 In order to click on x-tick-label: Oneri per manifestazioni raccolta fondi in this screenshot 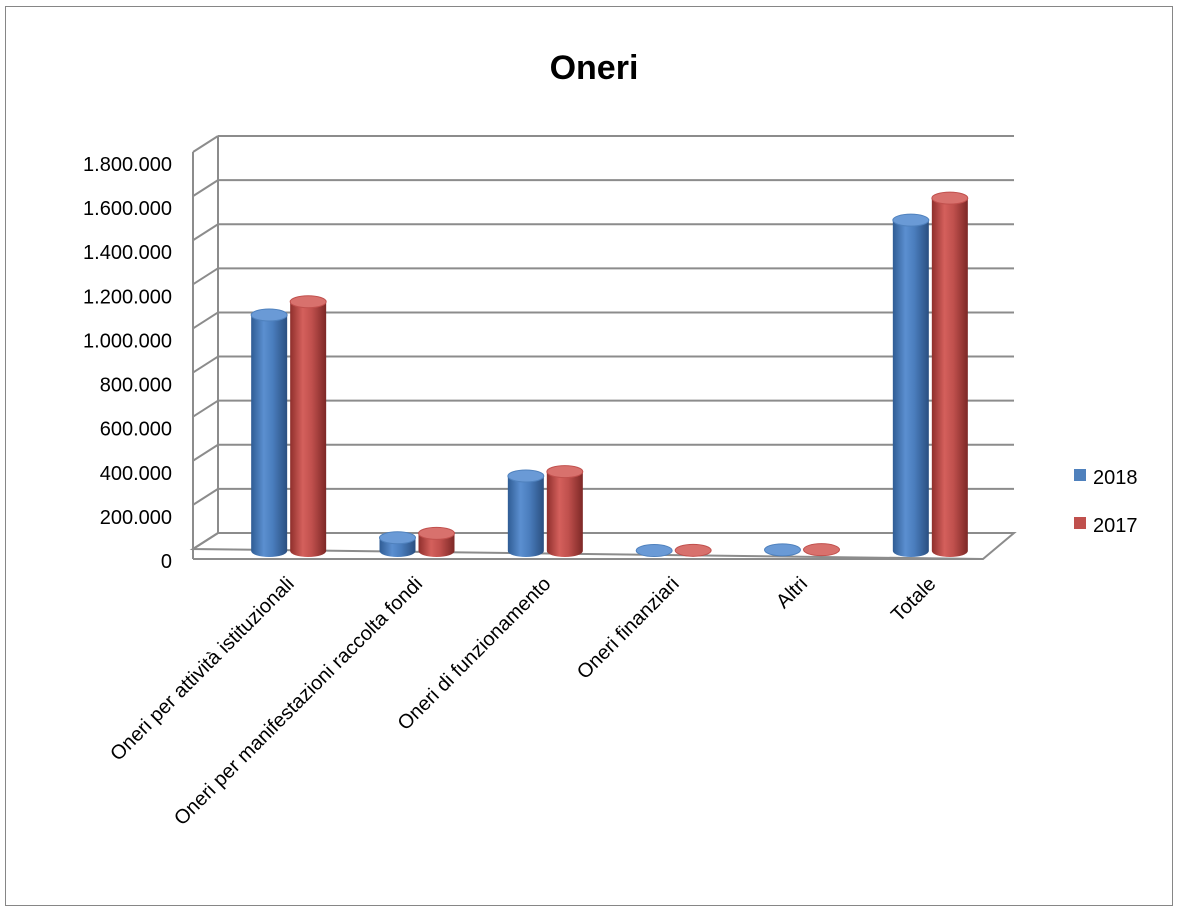, I will do `click(298, 701)`.